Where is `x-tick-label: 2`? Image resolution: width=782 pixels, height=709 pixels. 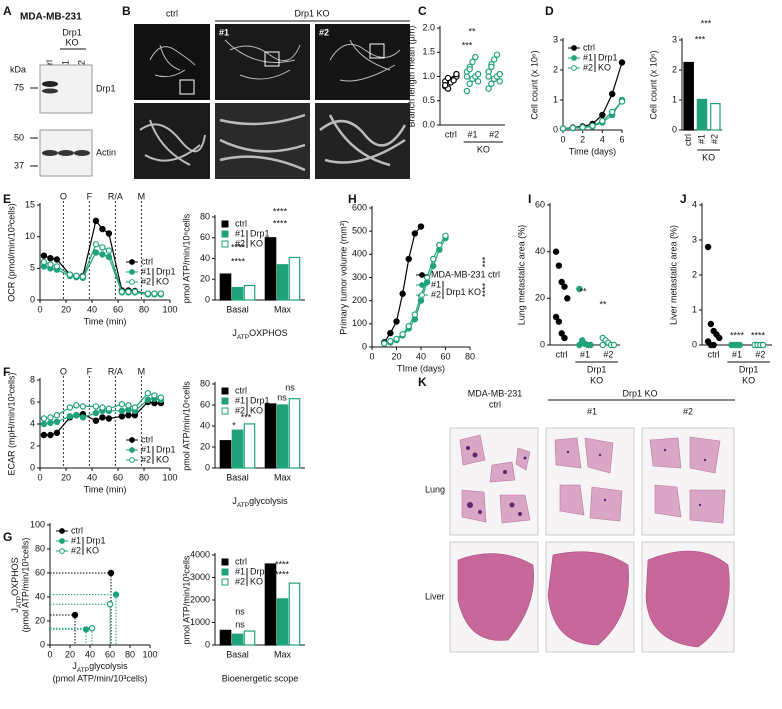 x-tick-label: 2 is located at coordinates (582, 139).